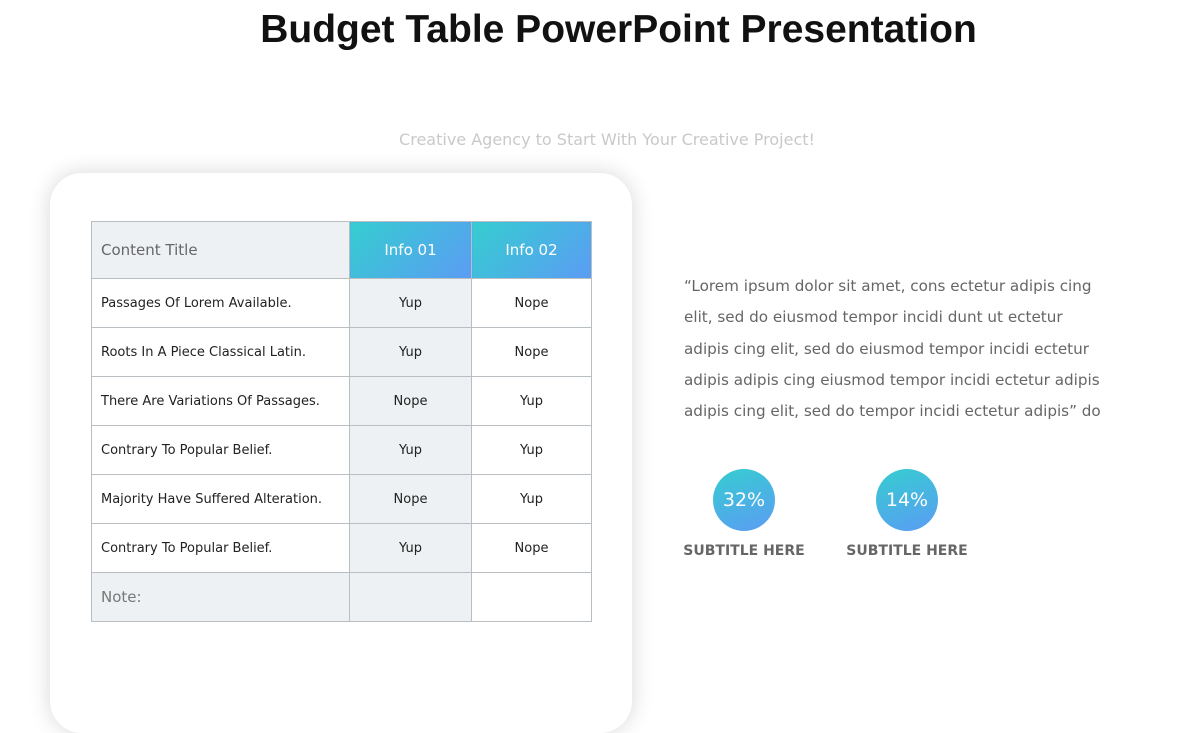 This screenshot has width=1200, height=733. What do you see at coordinates (907, 500) in the screenshot?
I see `stat-circle: 14%` at bounding box center [907, 500].